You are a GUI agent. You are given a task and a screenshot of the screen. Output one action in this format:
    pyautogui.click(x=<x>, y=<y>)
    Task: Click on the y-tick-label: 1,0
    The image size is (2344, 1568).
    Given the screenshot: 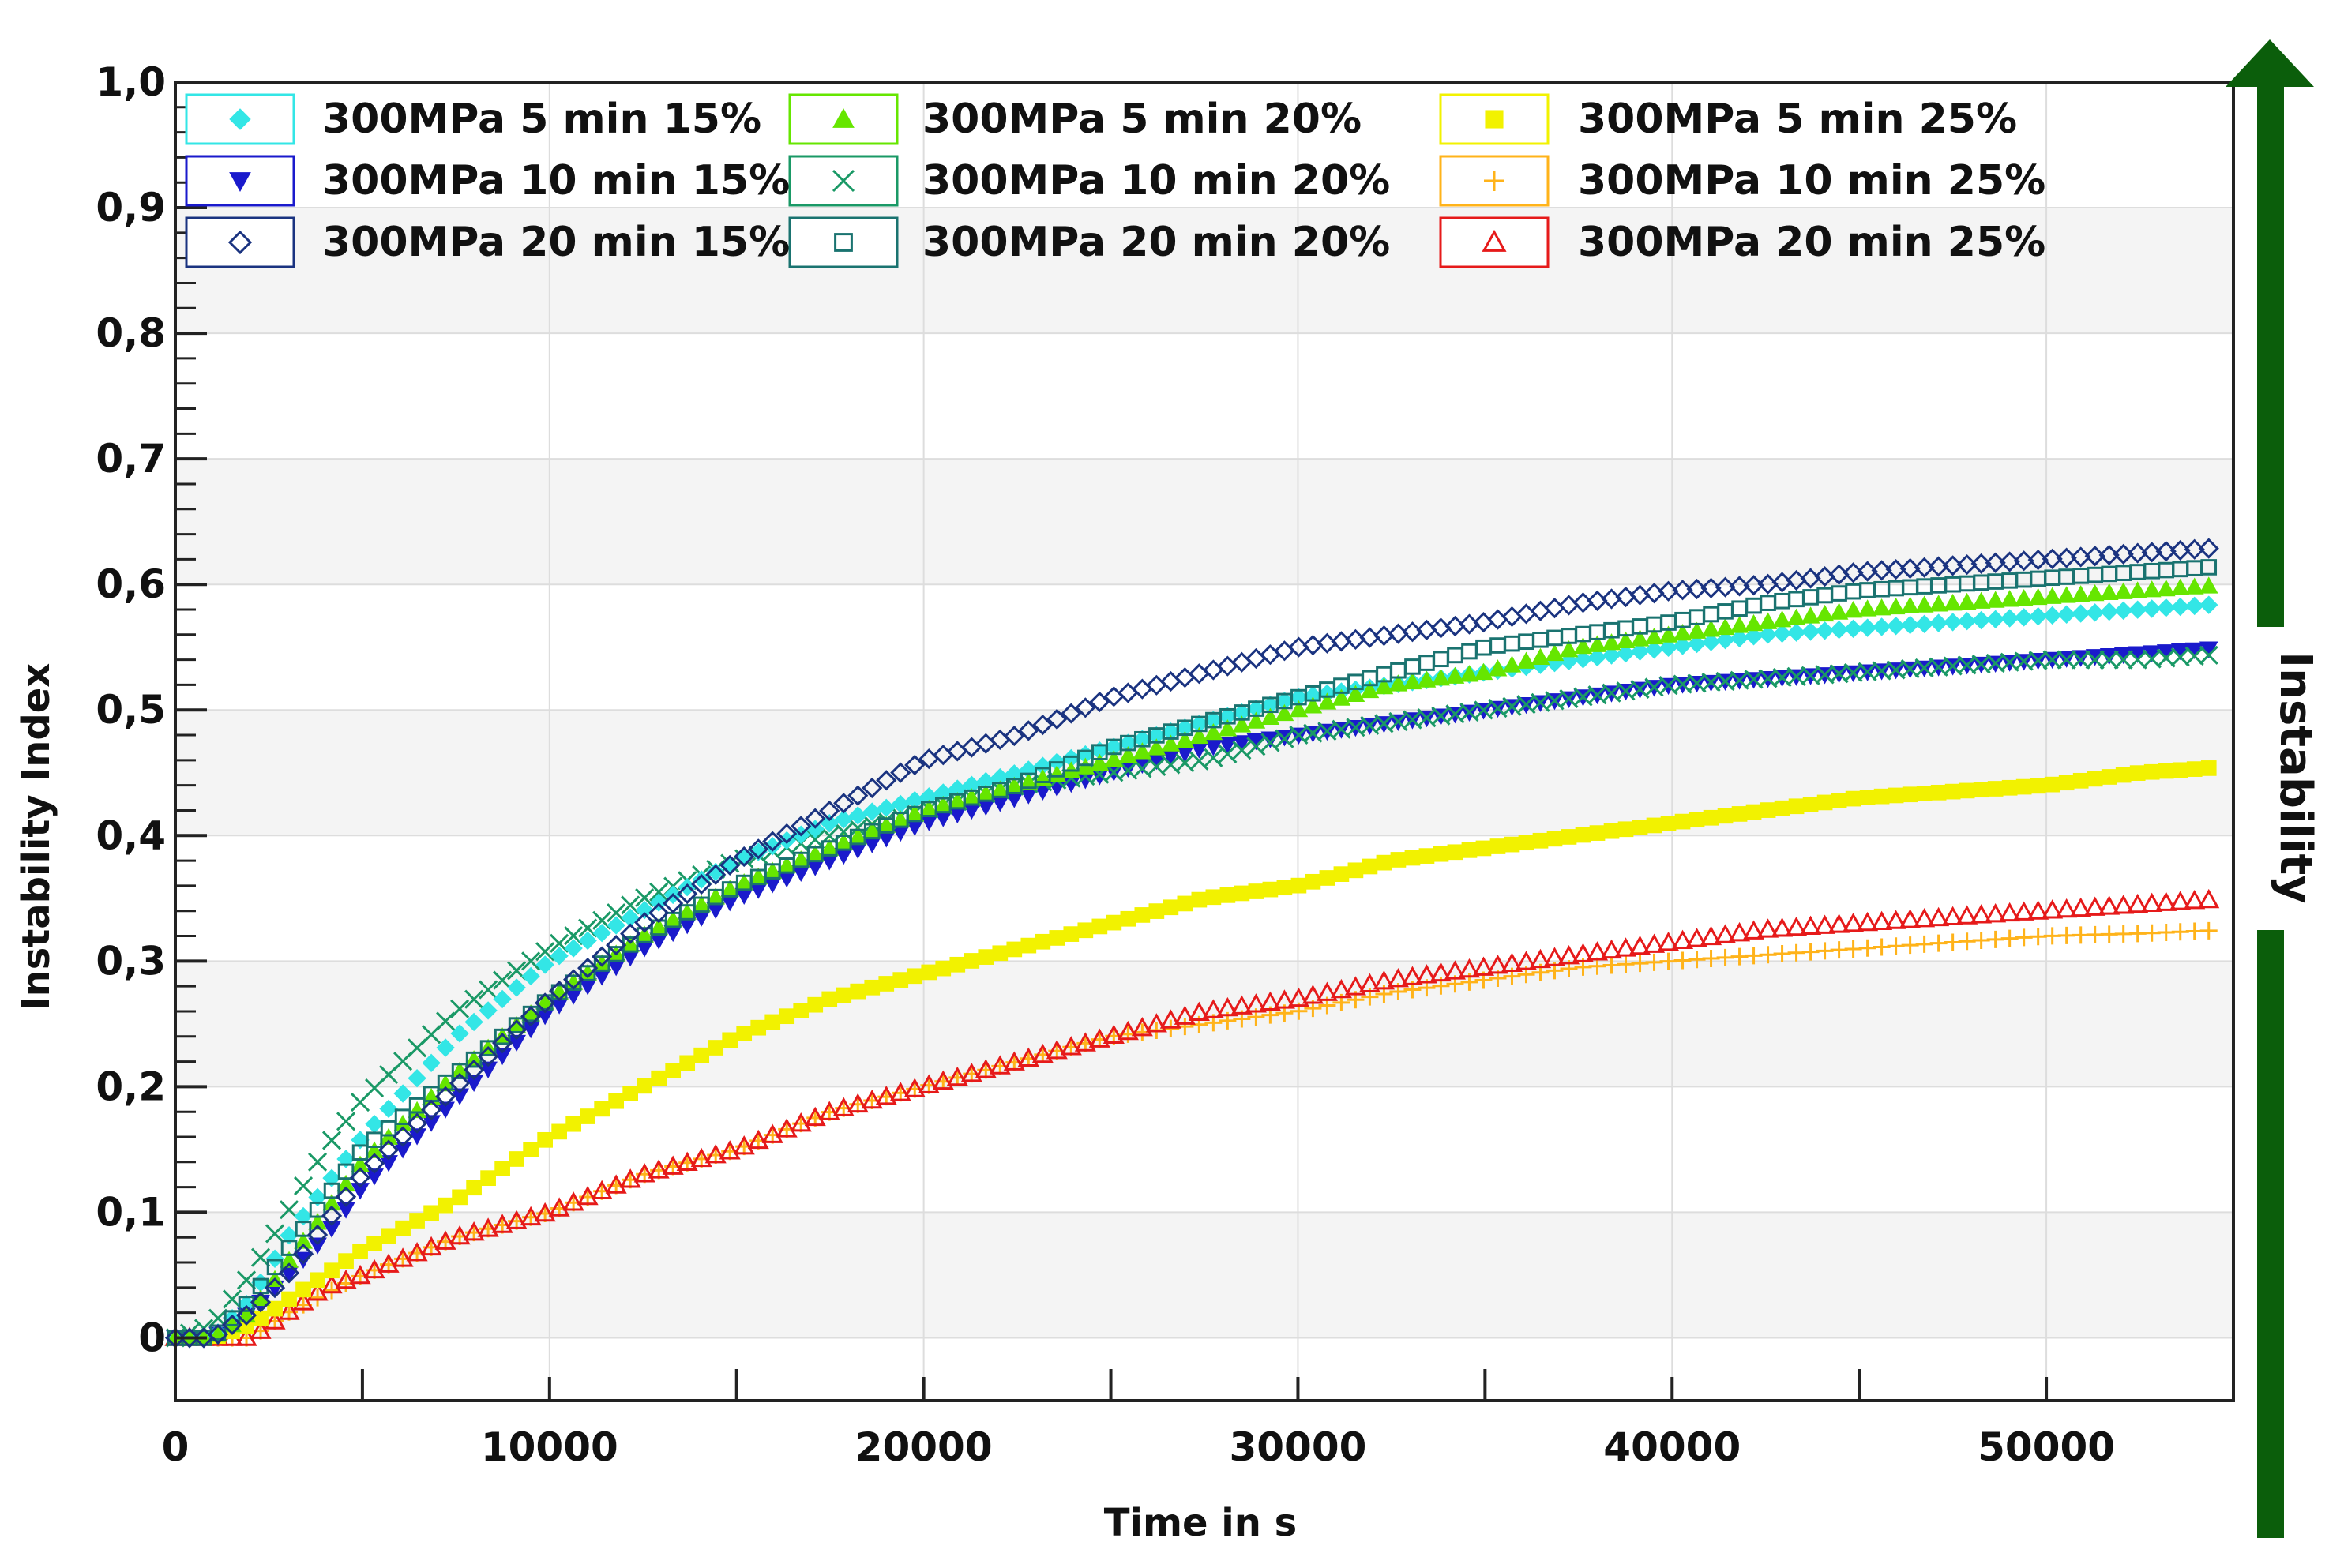 What is the action you would take?
    pyautogui.click(x=131, y=82)
    